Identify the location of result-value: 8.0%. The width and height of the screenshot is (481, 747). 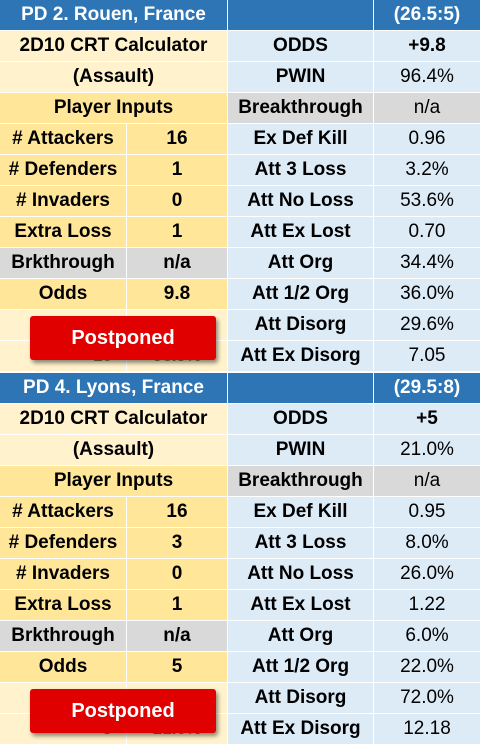
(427, 543).